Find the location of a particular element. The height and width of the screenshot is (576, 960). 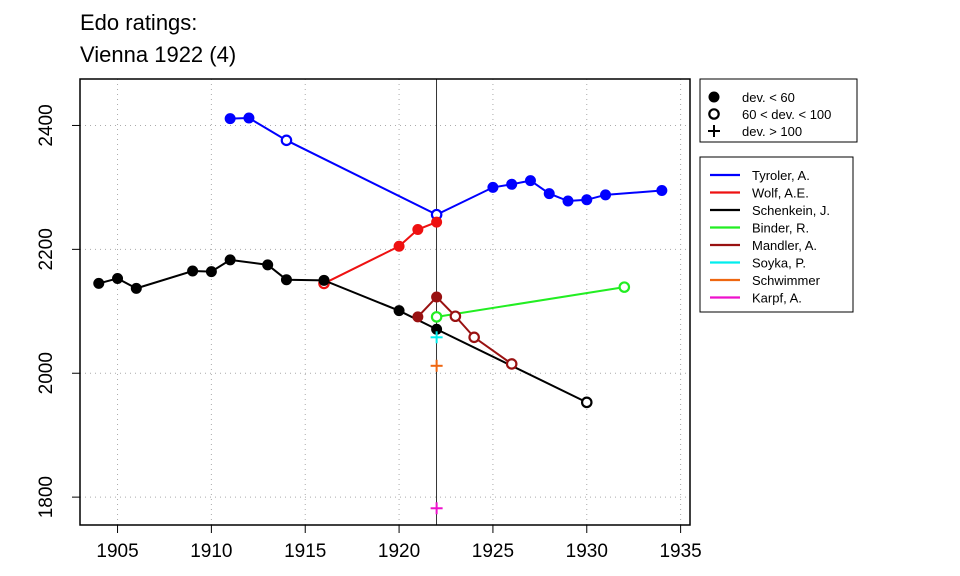

x-tick-label: 1930 is located at coordinates (587, 551).